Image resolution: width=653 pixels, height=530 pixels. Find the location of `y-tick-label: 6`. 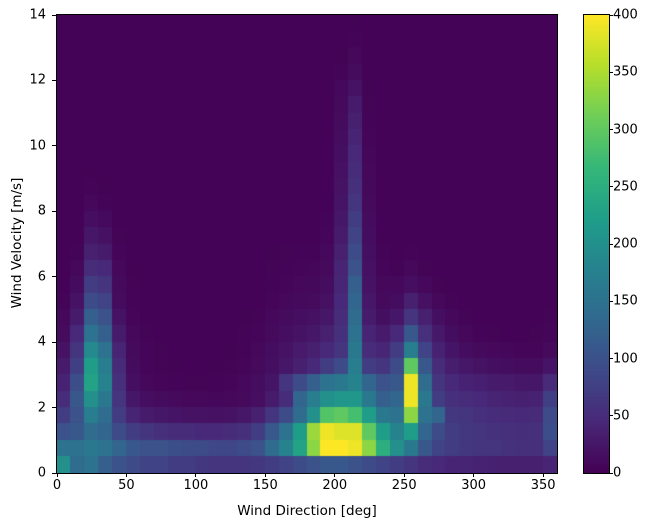

y-tick-label: 6 is located at coordinates (41, 277).